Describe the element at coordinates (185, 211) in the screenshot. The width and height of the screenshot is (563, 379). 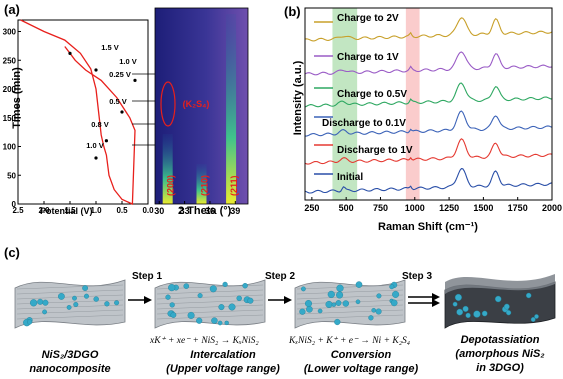
I see `x-tick-label: 33` at that location.